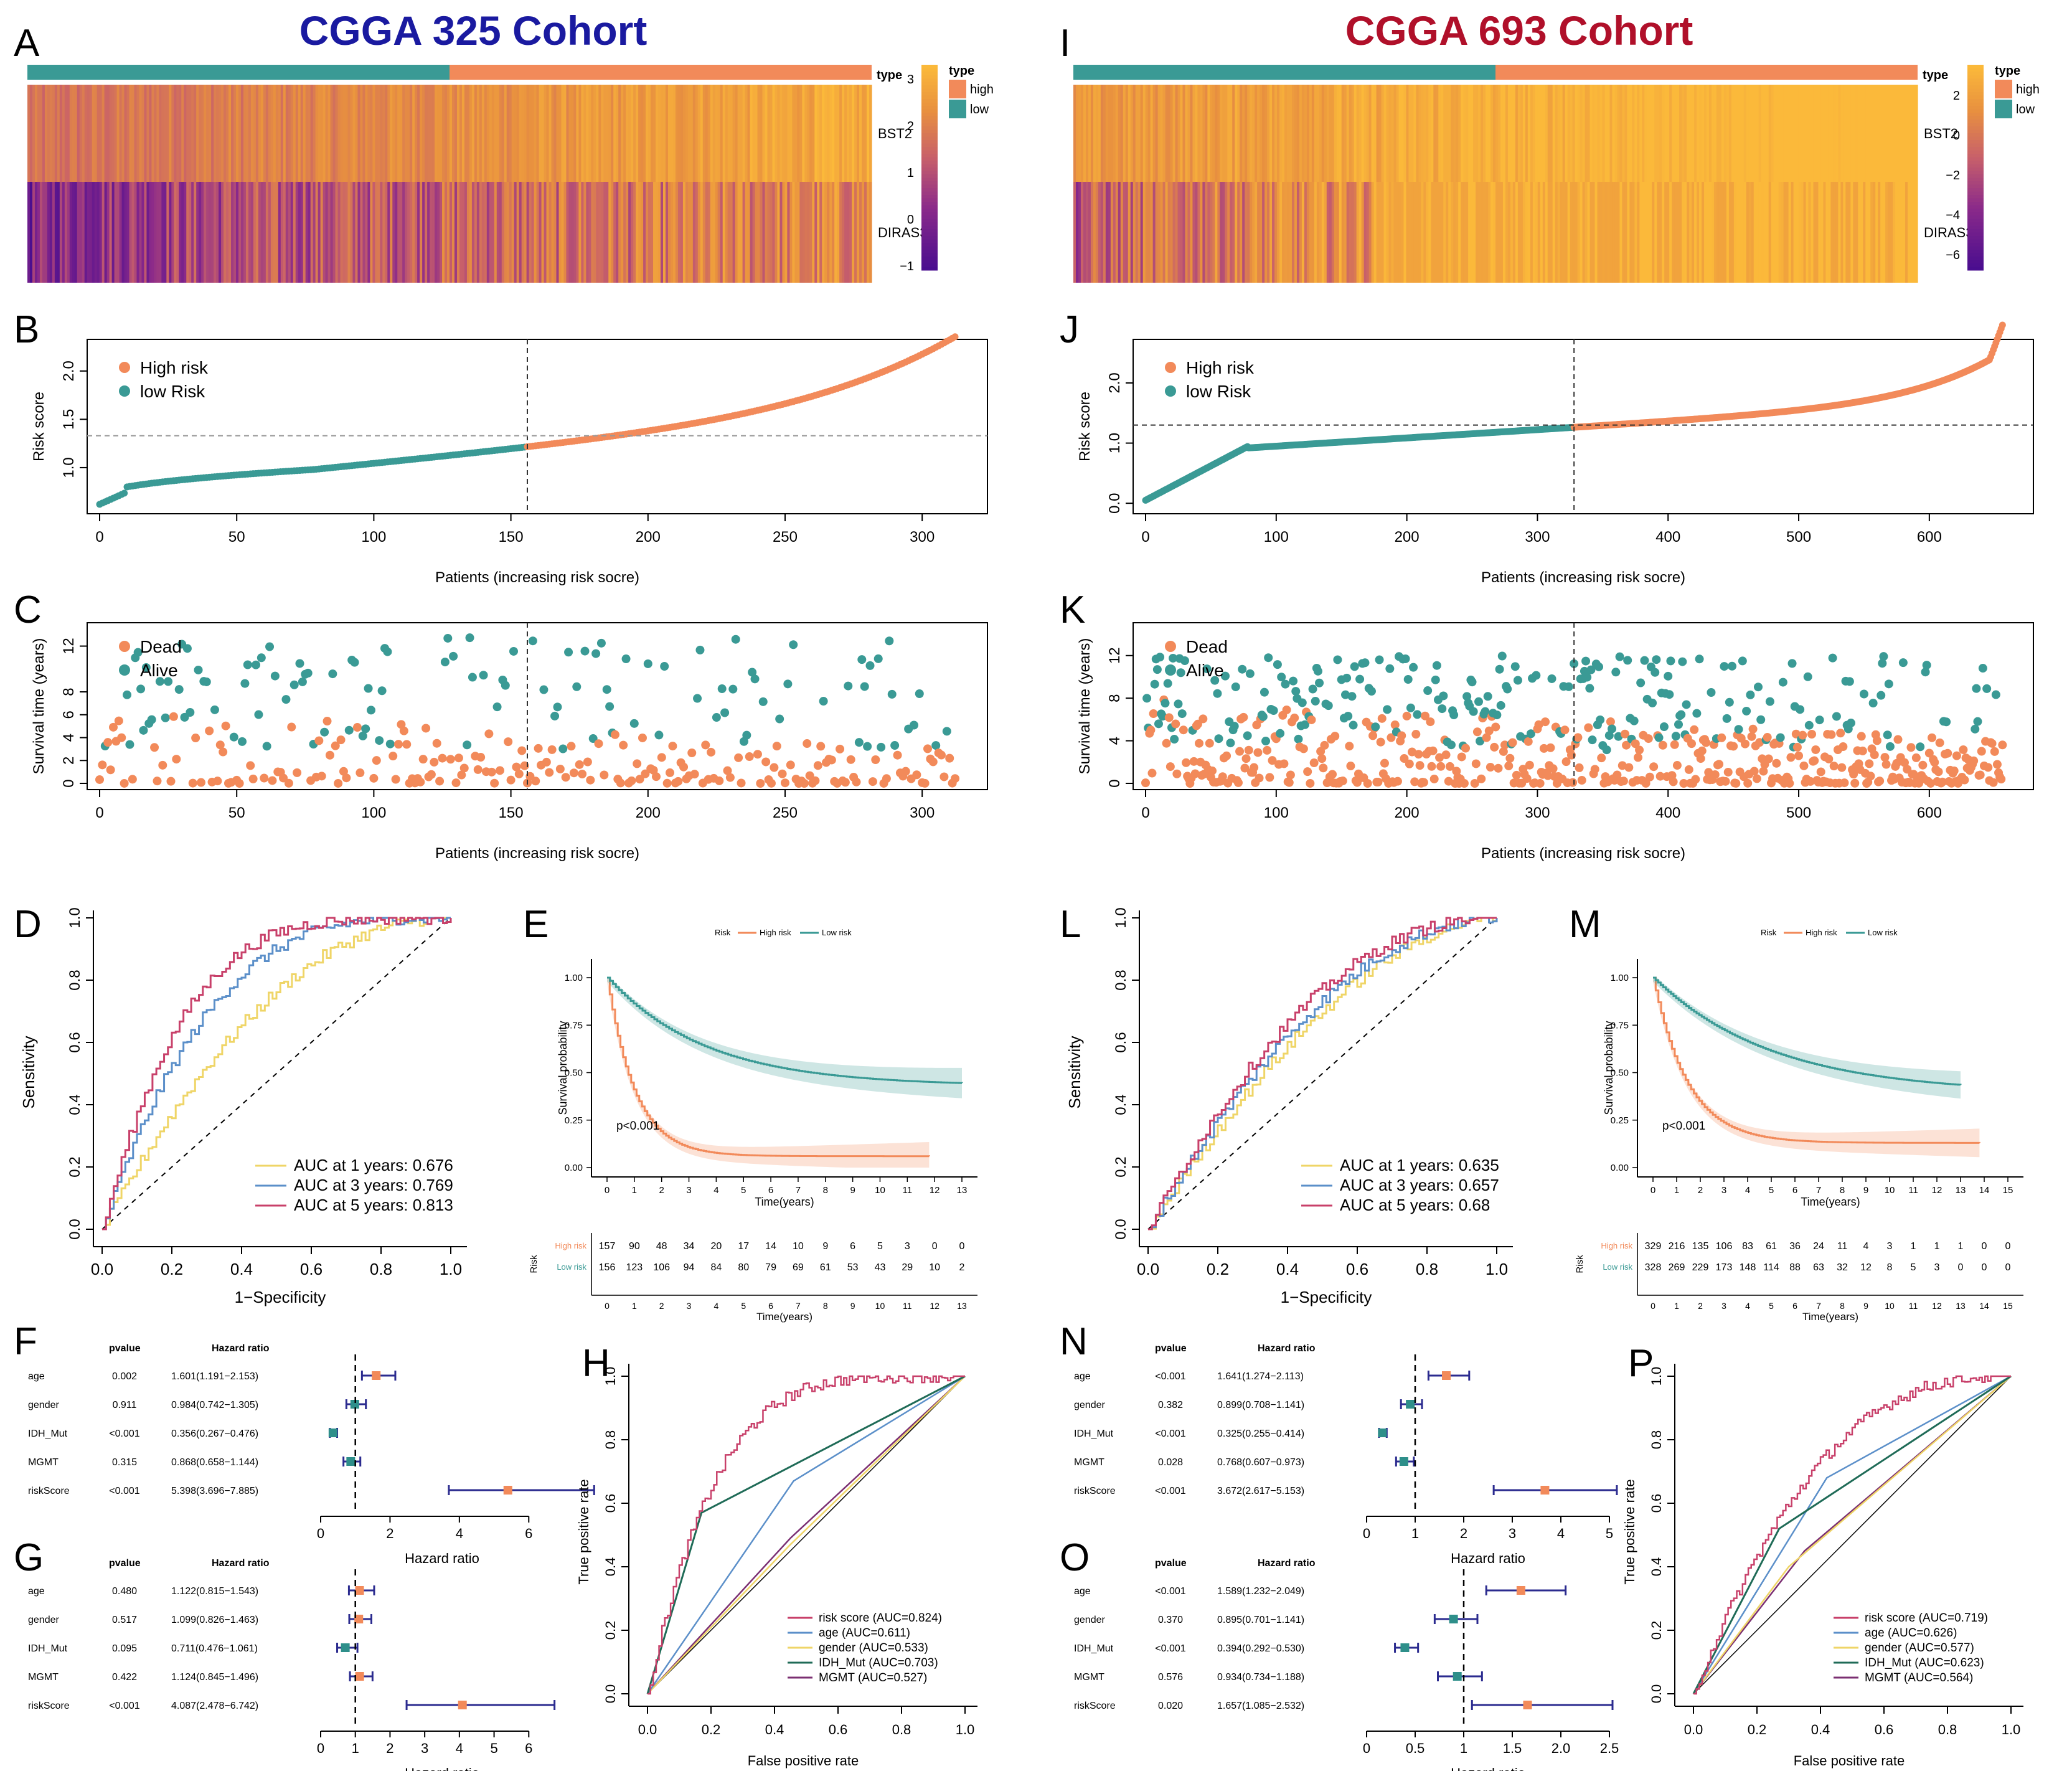 This screenshot has width=2072, height=1771. What do you see at coordinates (1583, 426) in the screenshot?
I see `plot-frame` at bounding box center [1583, 426].